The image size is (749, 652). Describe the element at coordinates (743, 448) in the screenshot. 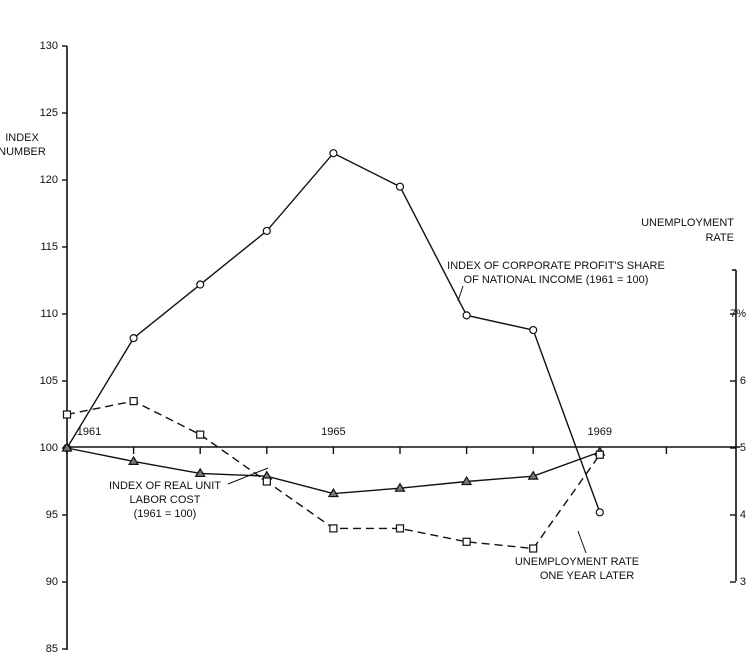

I see `y2-tick-label: 5` at that location.